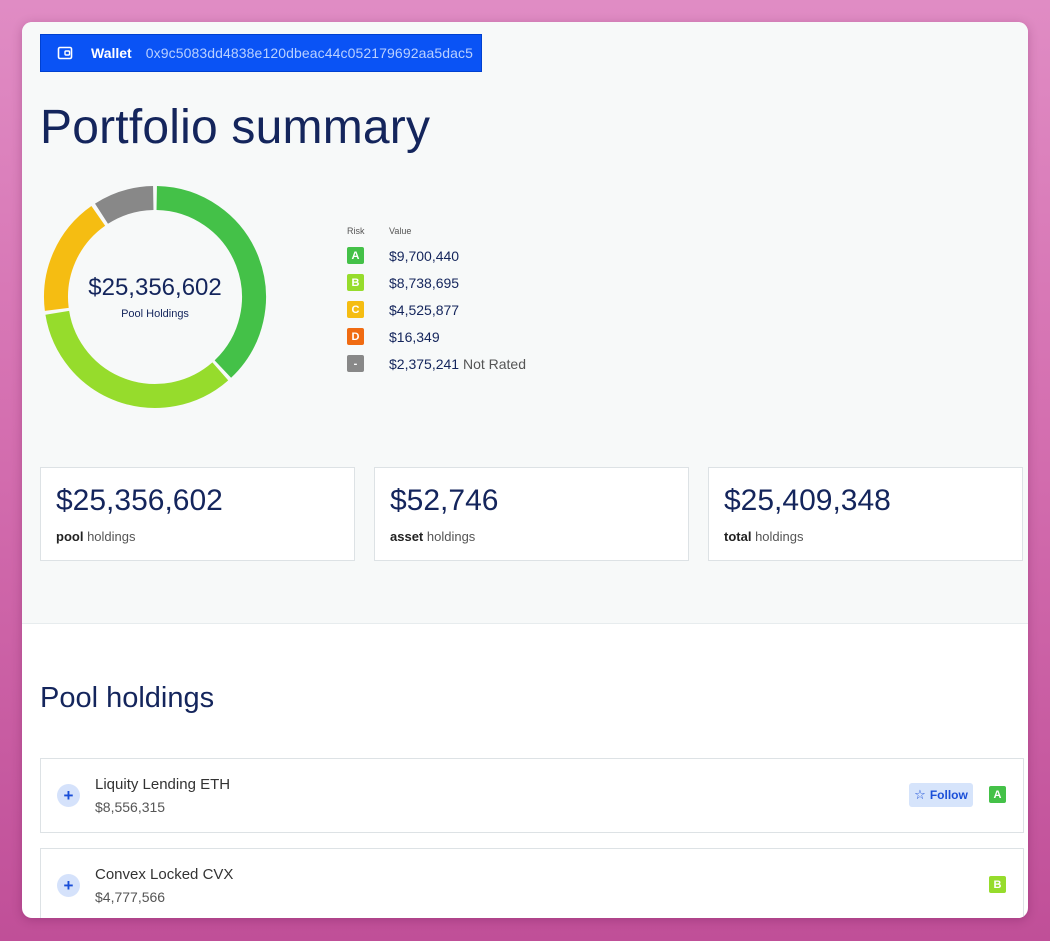  I want to click on risk-badge-d: D, so click(355, 336).